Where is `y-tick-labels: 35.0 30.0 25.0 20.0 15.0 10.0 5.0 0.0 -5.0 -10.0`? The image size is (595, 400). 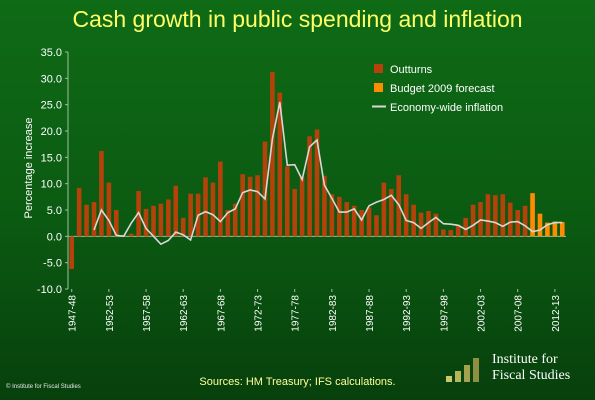 y-tick-labels: 35.0 30.0 25.0 20.0 15.0 10.0 5.0 0.0 -5.0 -10.0 is located at coordinates (49, 171).